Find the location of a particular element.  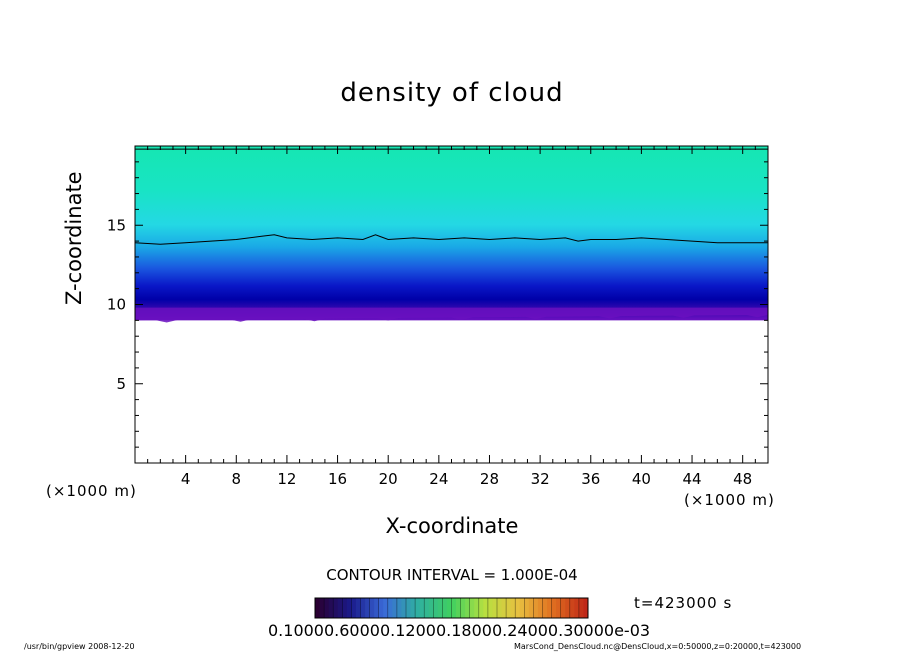

x-tick-label: 8 is located at coordinates (237, 479).